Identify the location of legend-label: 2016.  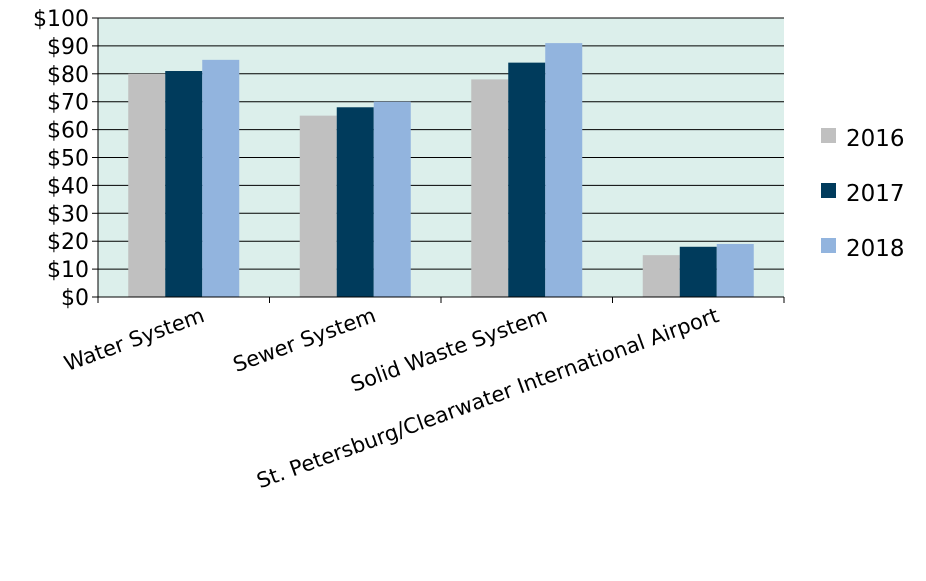
(875, 139).